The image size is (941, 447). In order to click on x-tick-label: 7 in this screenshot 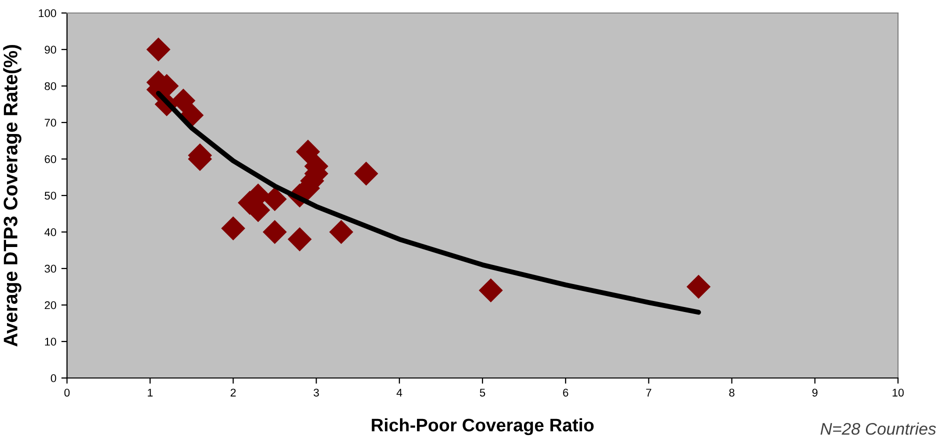, I will do `click(649, 392)`.